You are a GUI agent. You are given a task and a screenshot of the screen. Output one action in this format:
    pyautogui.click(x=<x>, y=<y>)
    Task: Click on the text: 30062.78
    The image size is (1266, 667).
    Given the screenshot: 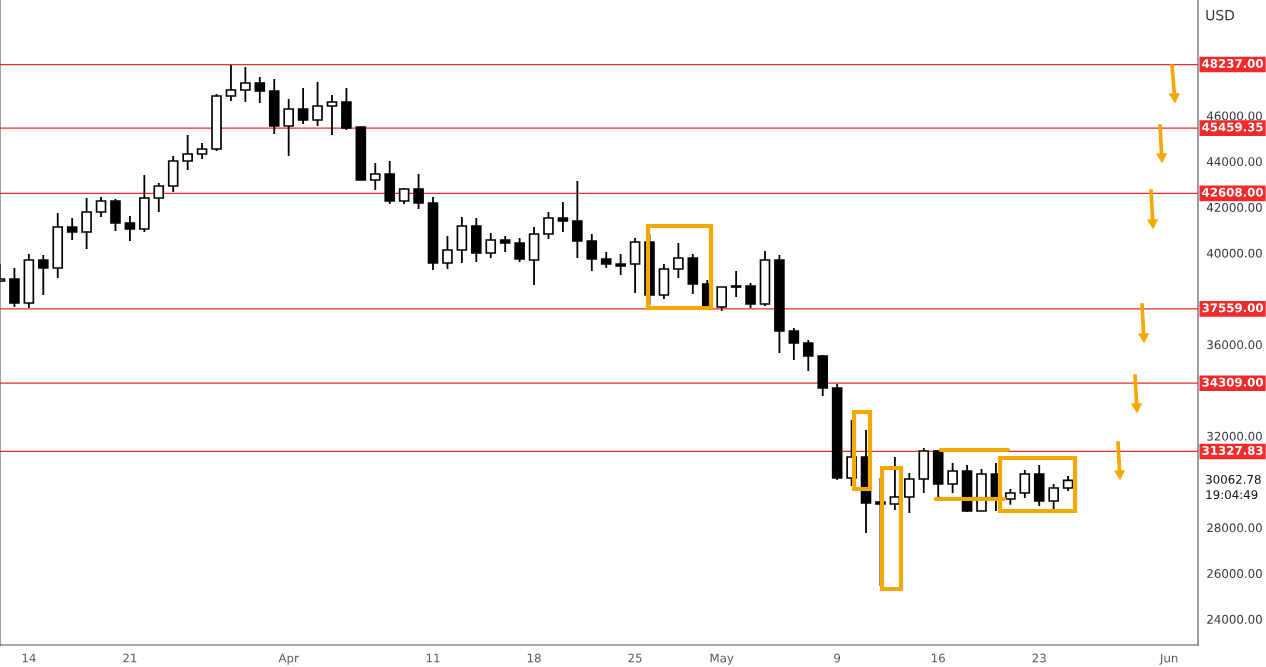 What is the action you would take?
    pyautogui.click(x=1233, y=479)
    